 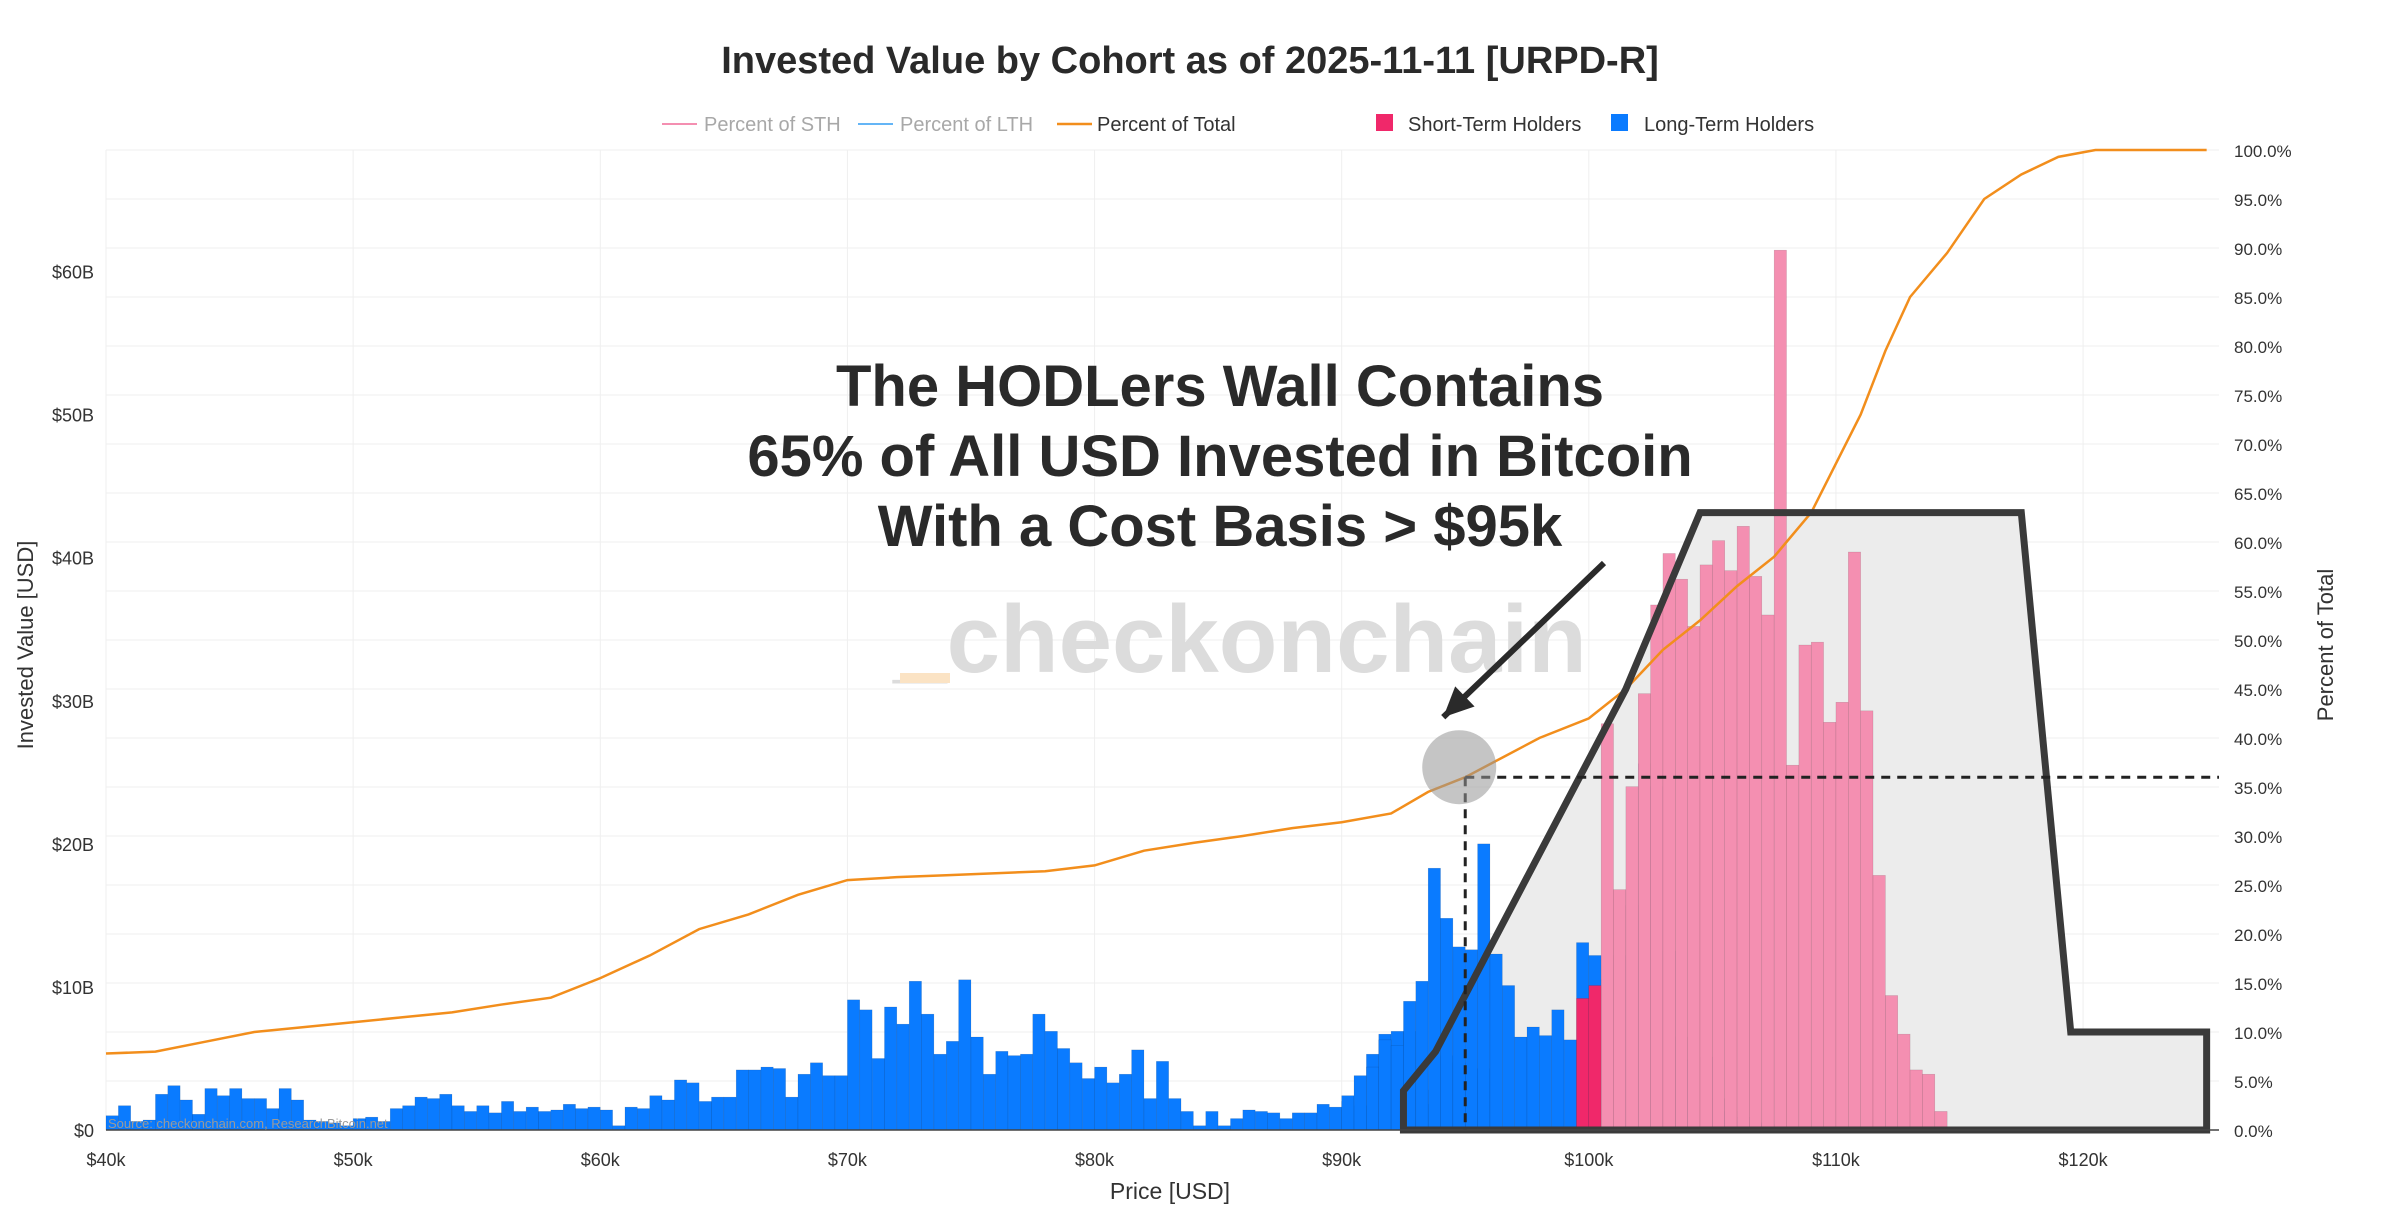 What do you see at coordinates (2258, 298) in the screenshot?
I see `y2-tick-label: 85.0%` at bounding box center [2258, 298].